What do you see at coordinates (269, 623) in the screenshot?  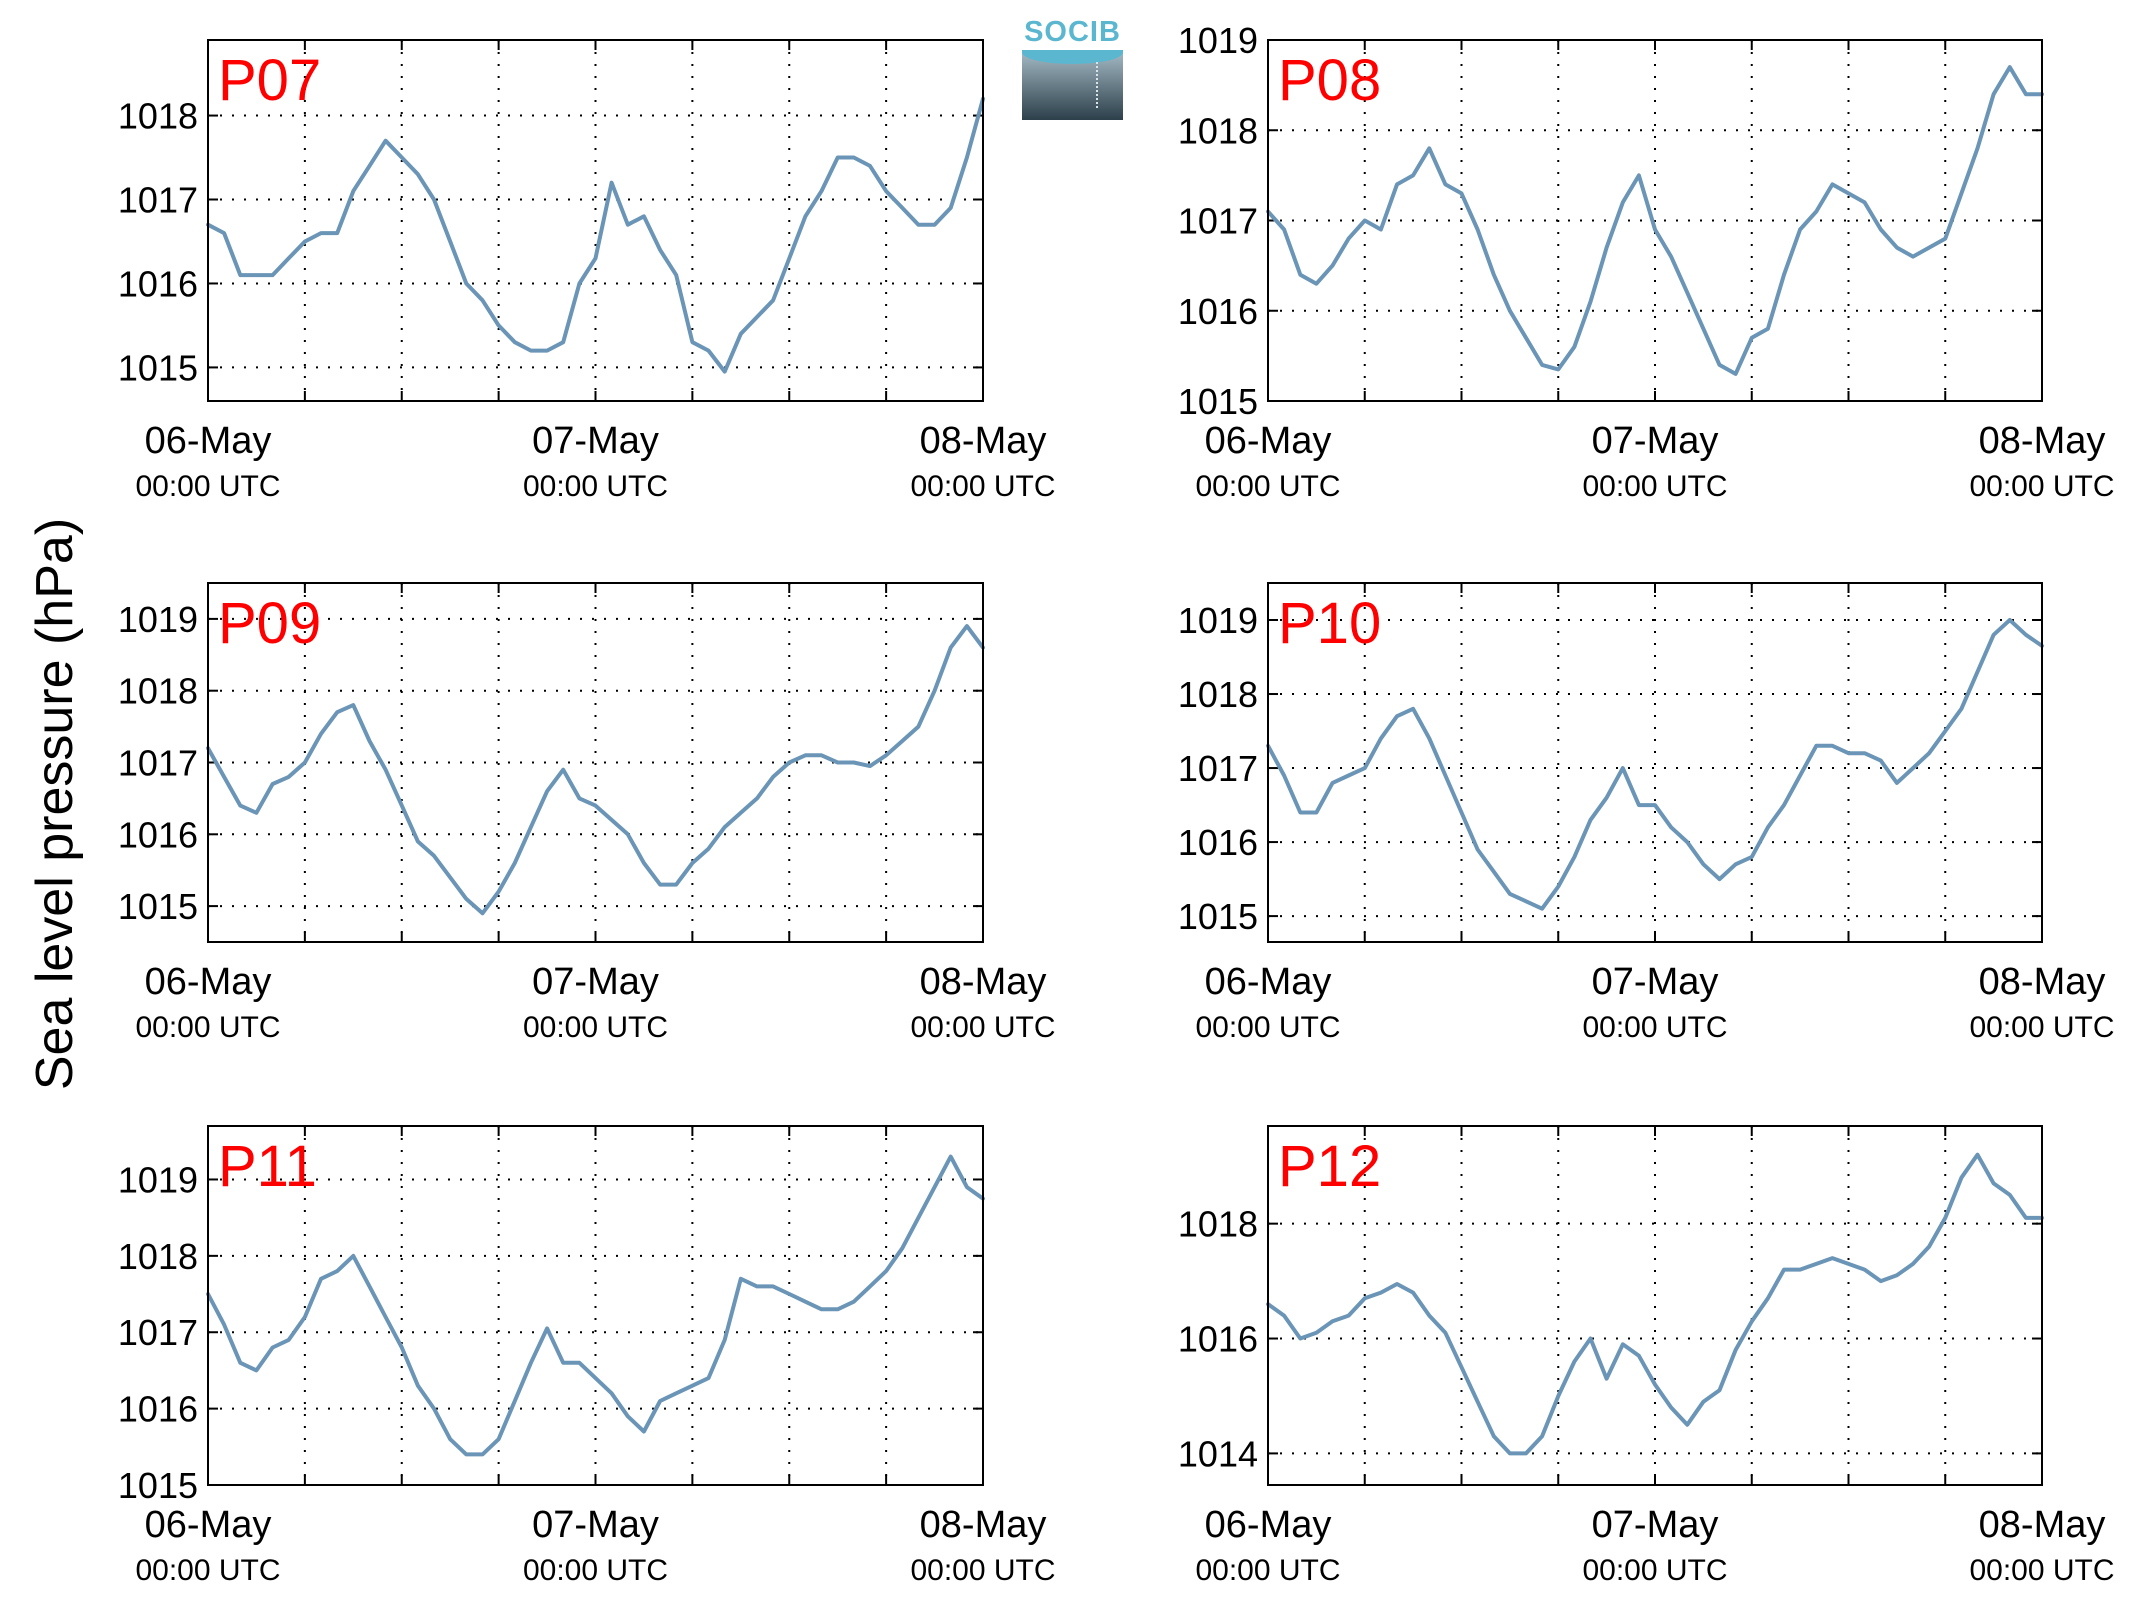 I see `panel-label: P09` at bounding box center [269, 623].